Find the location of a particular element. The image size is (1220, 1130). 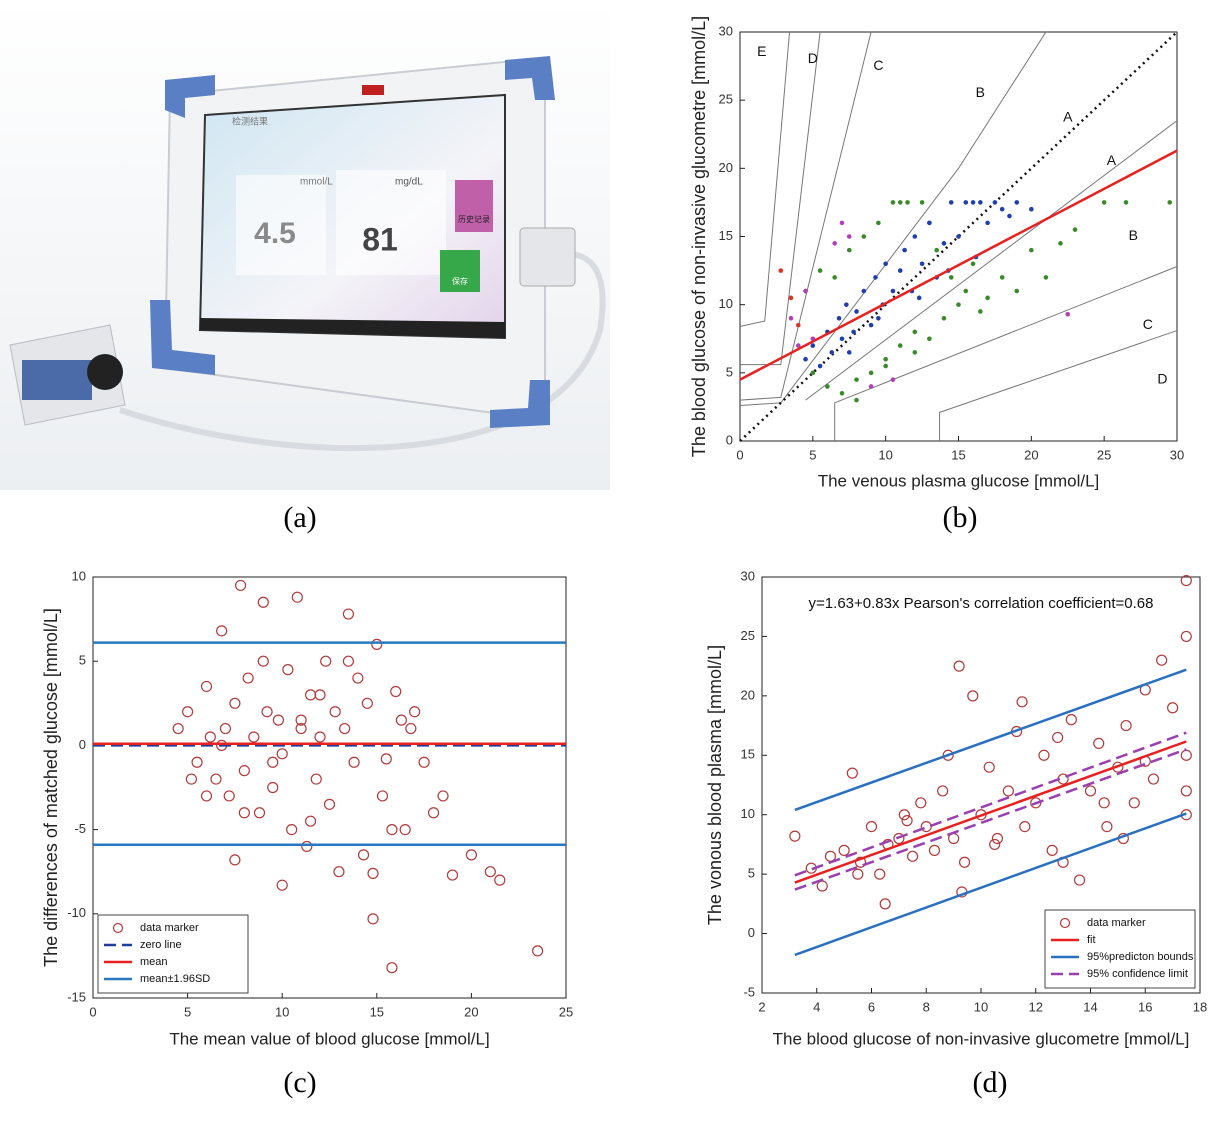

panel-label: (b) is located at coordinates (960, 517).